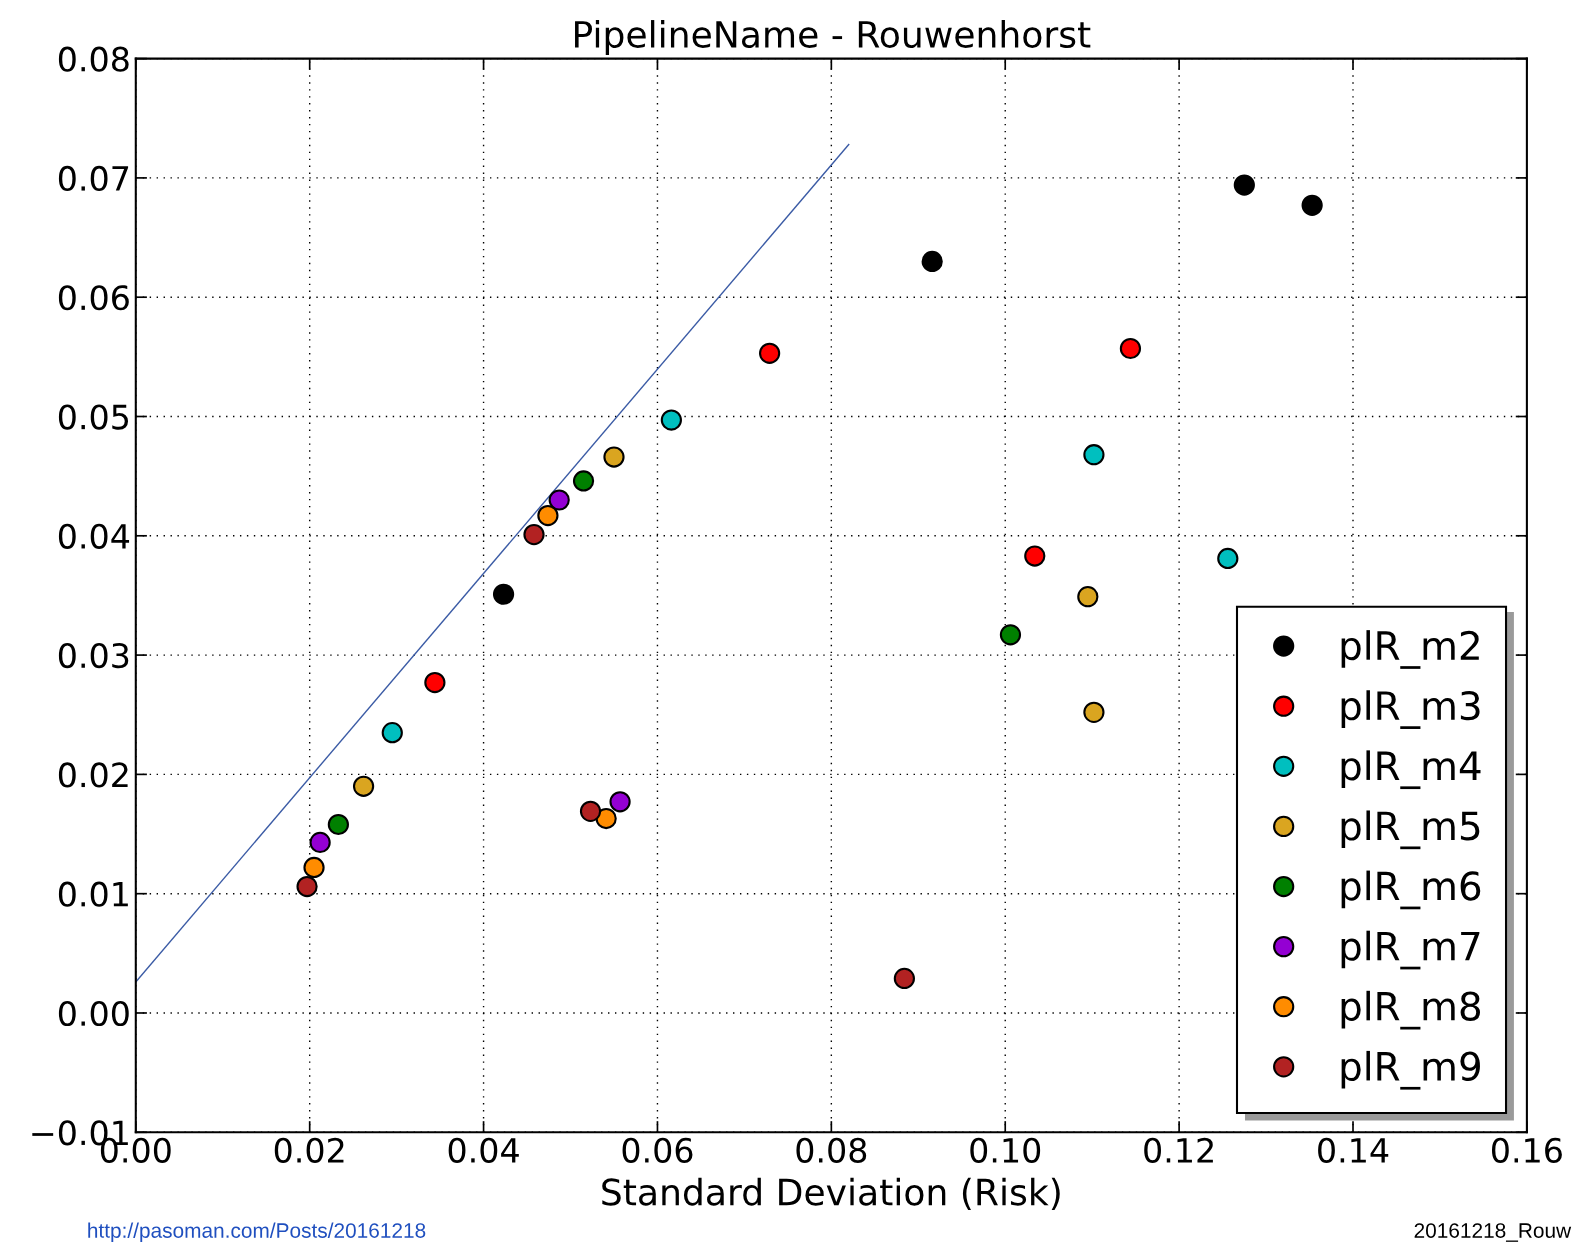 Image resolution: width=1579 pixels, height=1247 pixels. What do you see at coordinates (831, 1193) in the screenshot?
I see `x-axis-title: Standard Deviation (Risk)` at bounding box center [831, 1193].